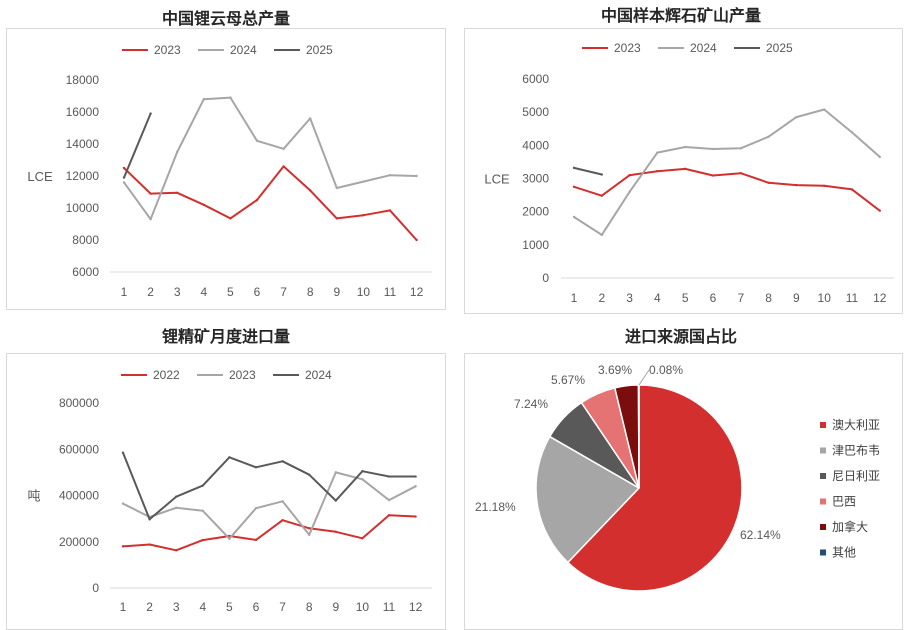 The width and height of the screenshot is (904, 630). I want to click on y-tick-label: 12000, so click(83, 176).